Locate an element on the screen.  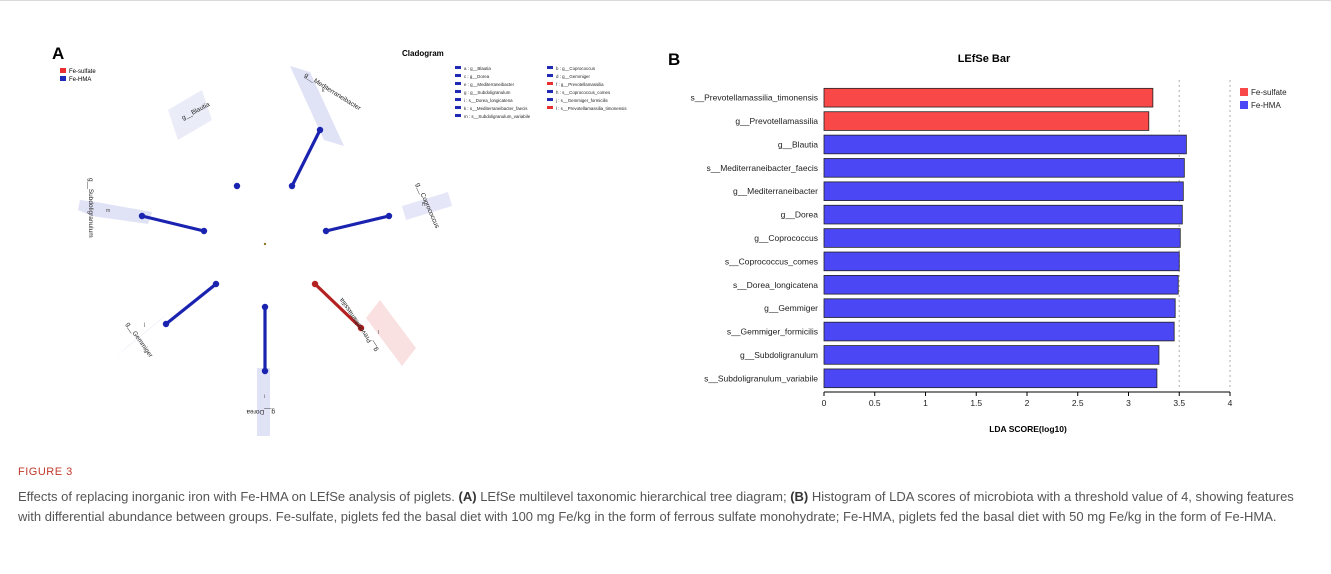
key-legend-item: f : g__Prevotellamassilia is located at coordinates (580, 84).